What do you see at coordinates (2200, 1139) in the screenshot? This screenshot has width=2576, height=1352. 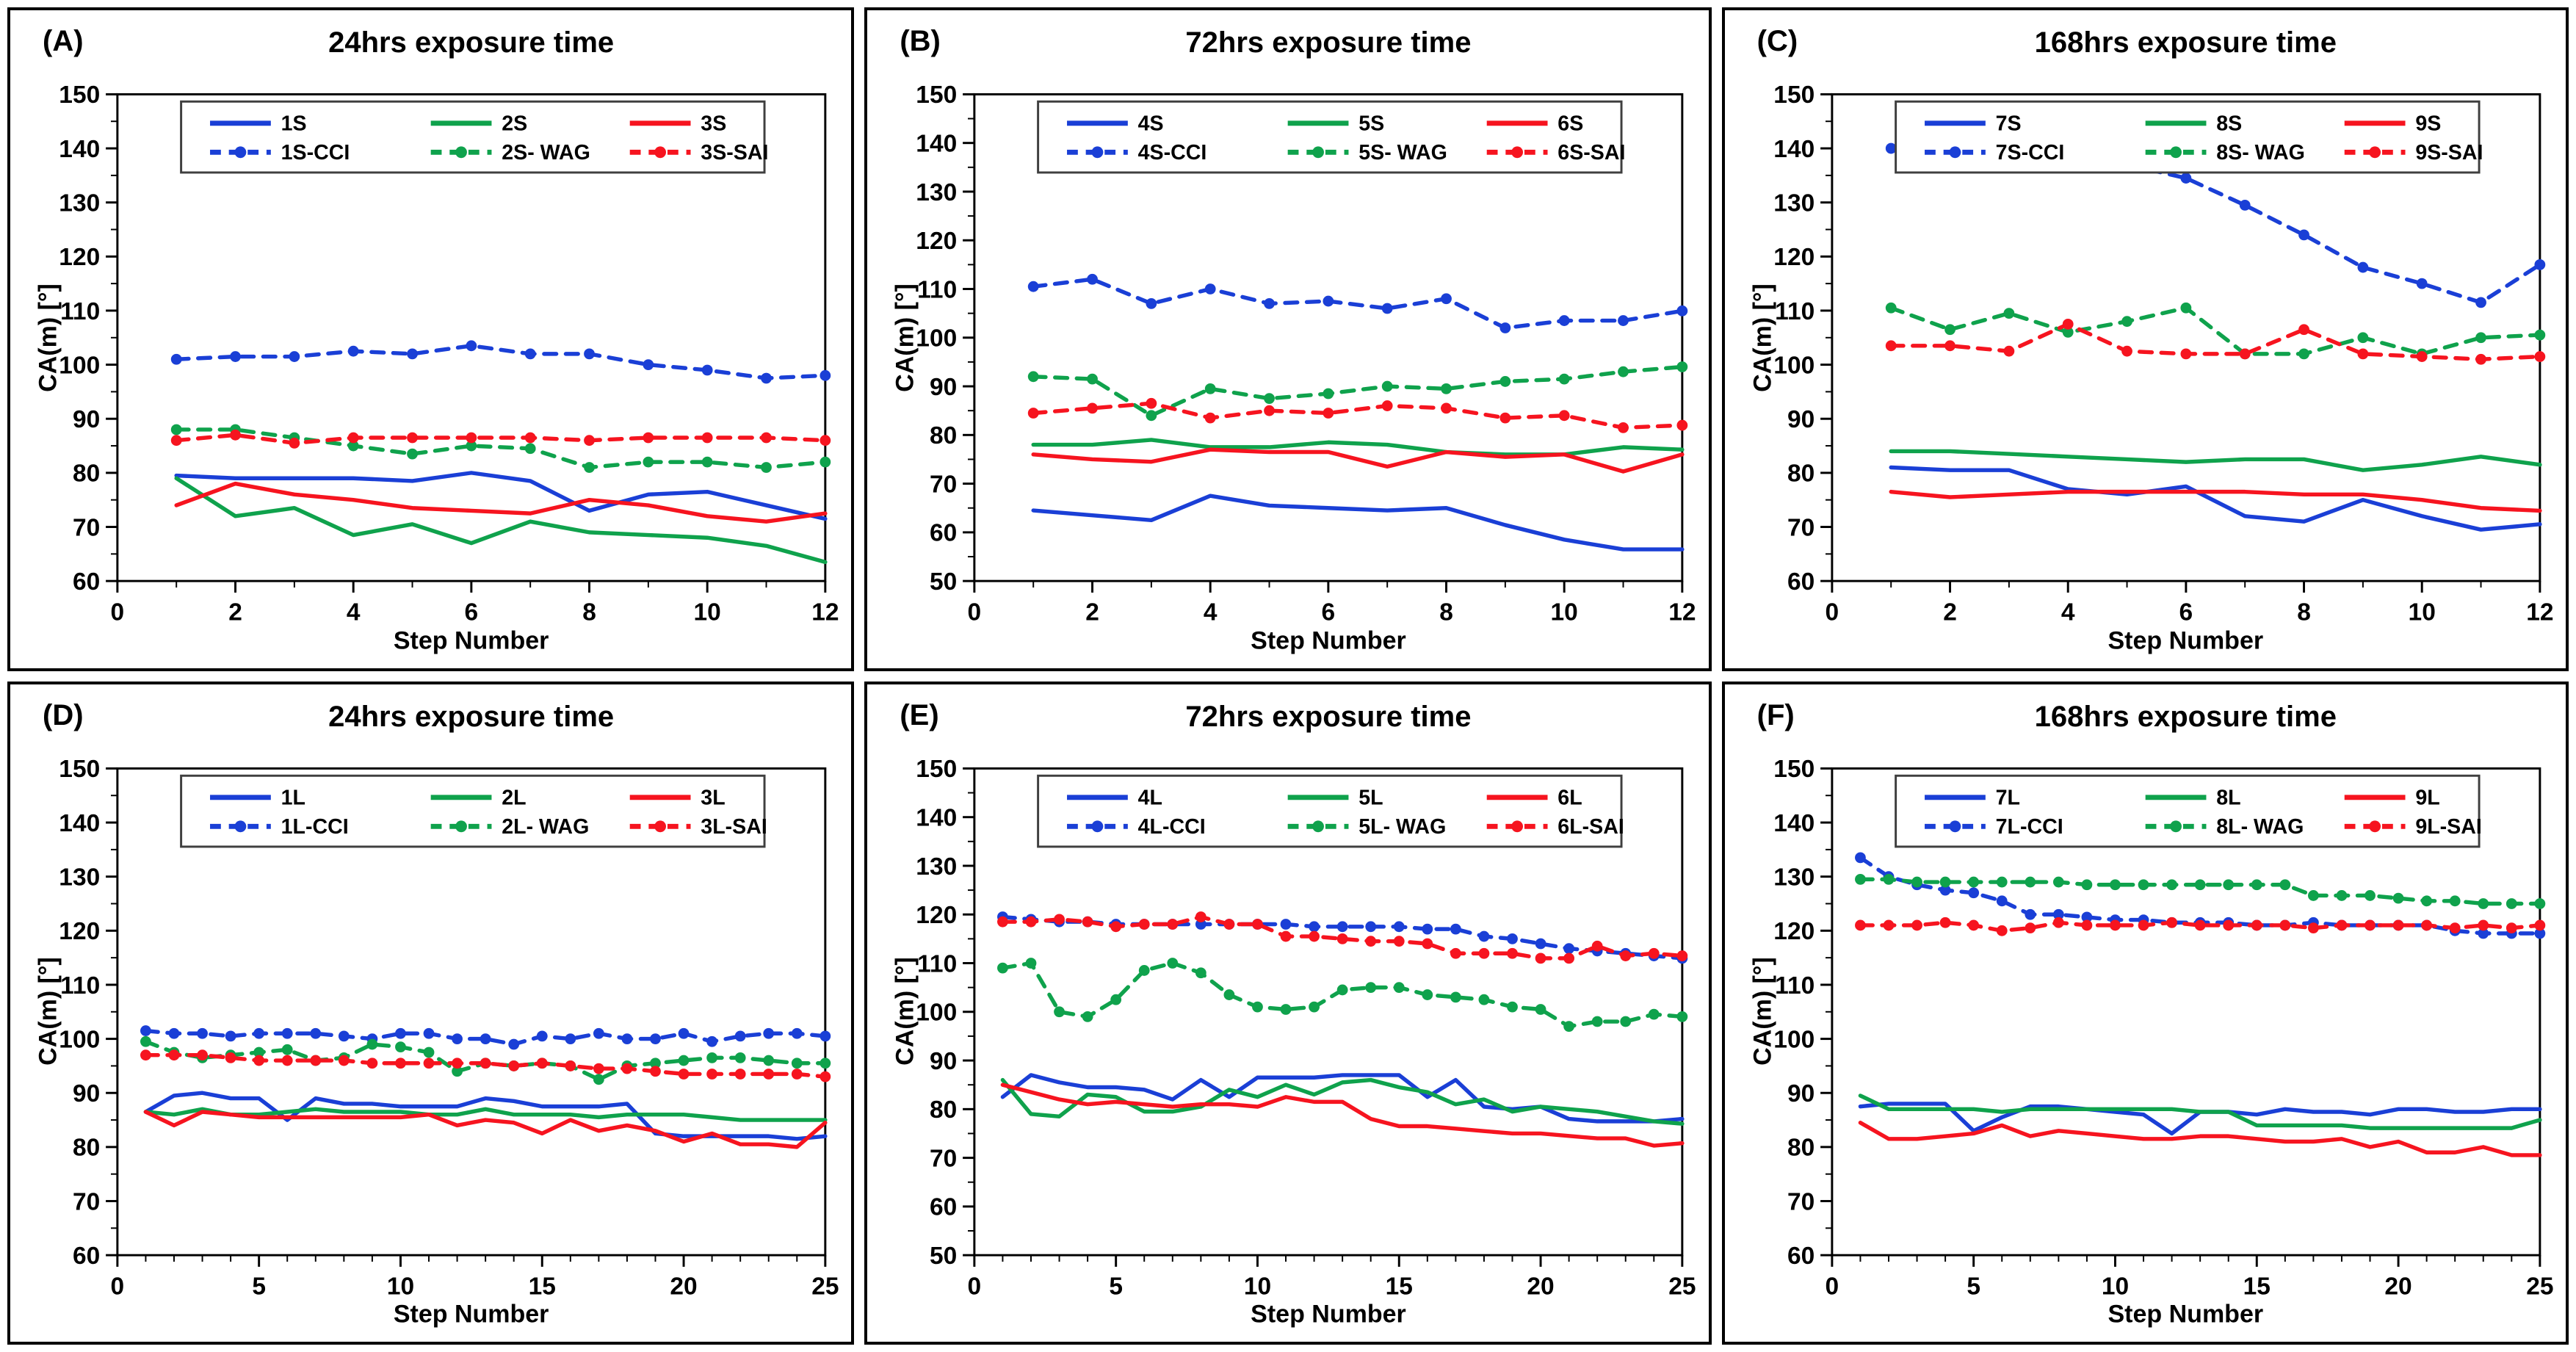 I see `series-9L` at bounding box center [2200, 1139].